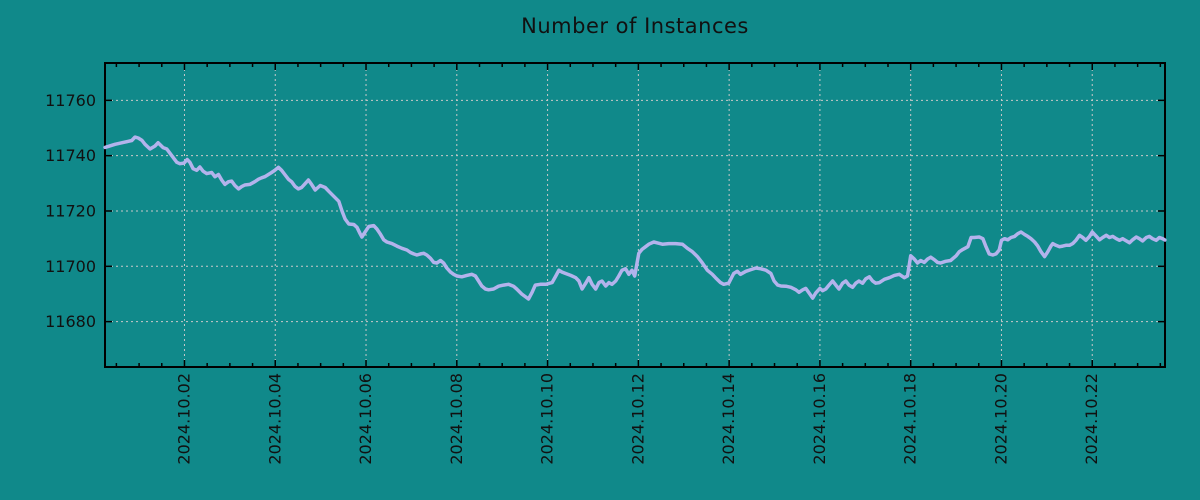  Describe the element at coordinates (456, 419) in the screenshot. I see `x-tick-label: 2024.10.08` at that location.